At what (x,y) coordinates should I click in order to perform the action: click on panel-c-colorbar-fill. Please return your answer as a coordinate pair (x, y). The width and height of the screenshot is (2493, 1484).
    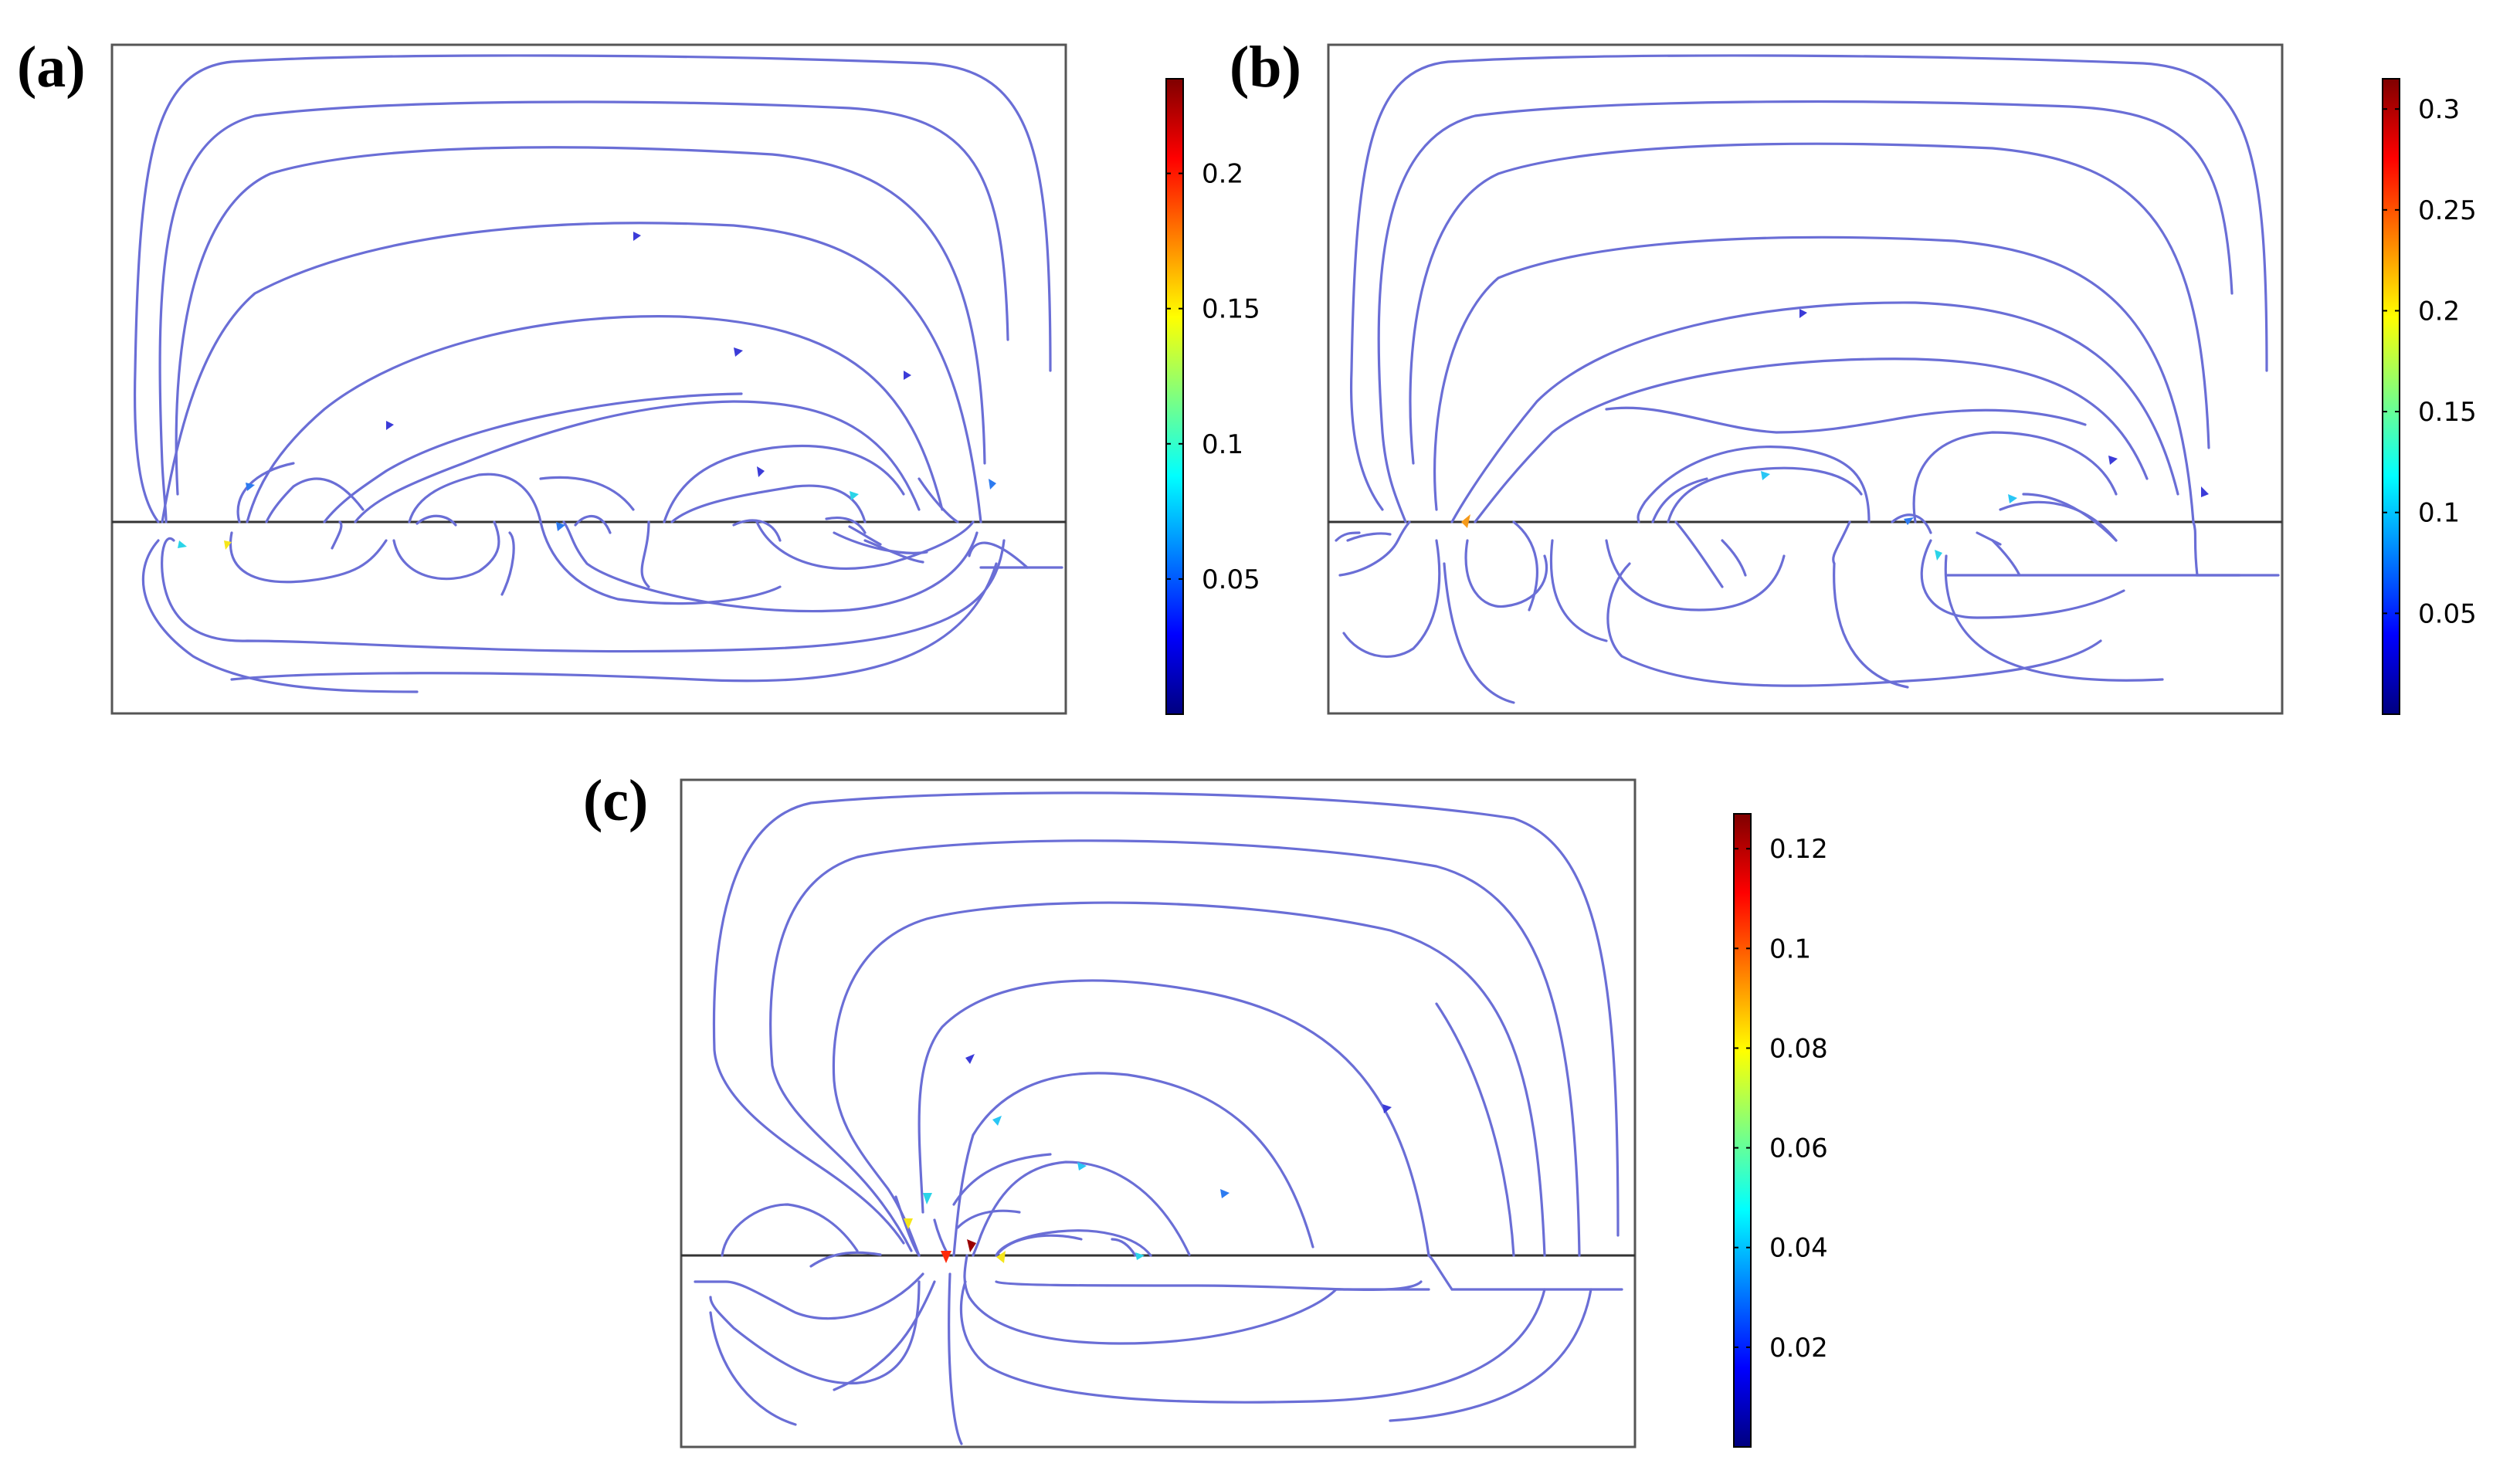
    Looking at the image, I should click on (1742, 1130).